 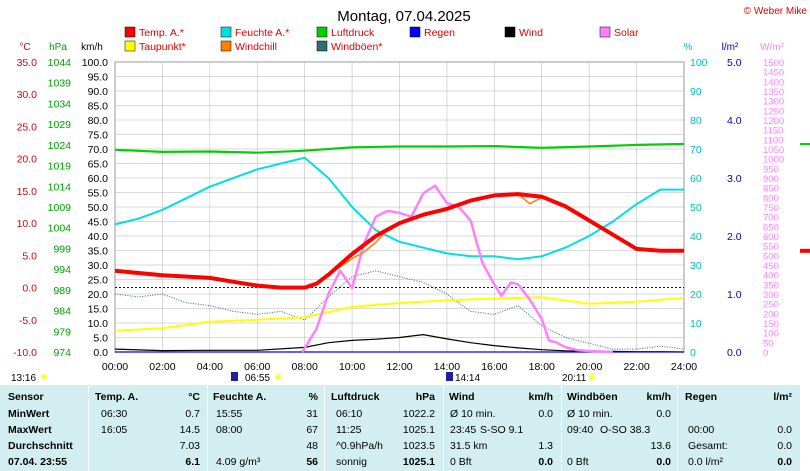 What do you see at coordinates (29, 256) in the screenshot?
I see `temp-tick-label: 5.0` at bounding box center [29, 256].